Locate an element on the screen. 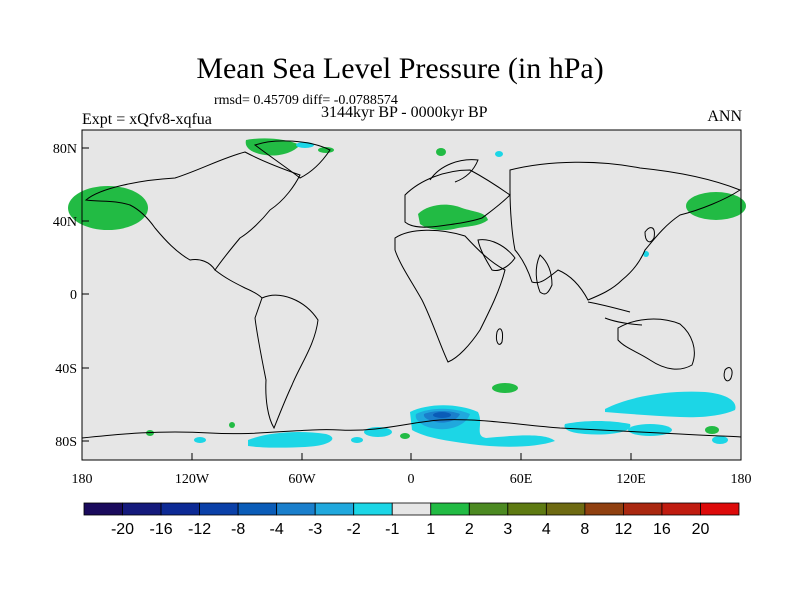  anomaly-arctic-small is located at coordinates (326, 150).